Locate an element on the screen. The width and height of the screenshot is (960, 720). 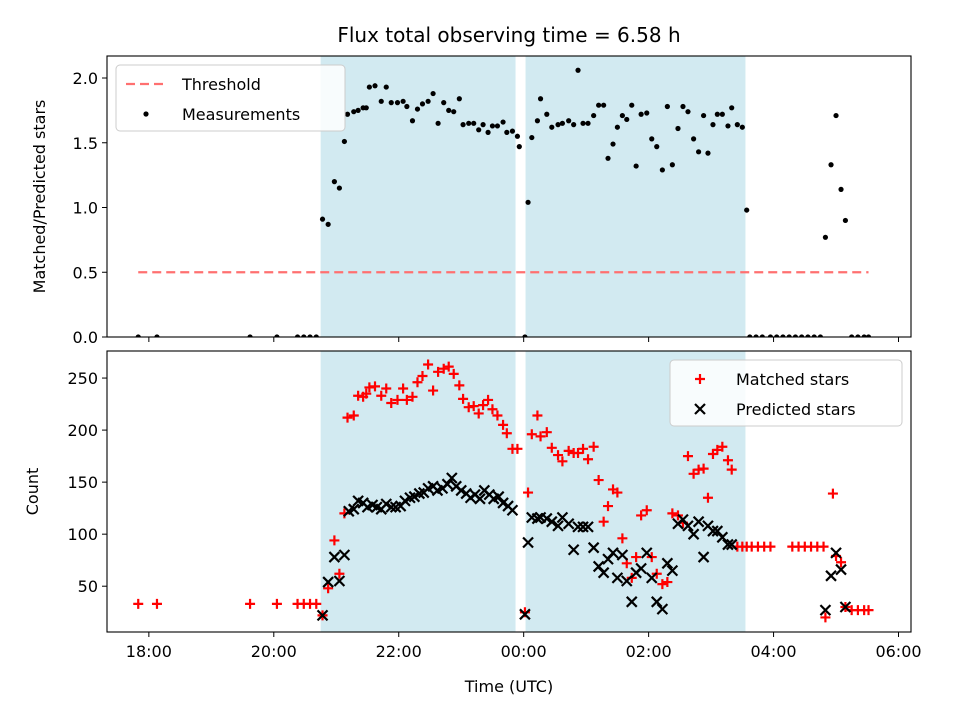
top-y-tick-label: 0.5 is located at coordinates (85, 272).